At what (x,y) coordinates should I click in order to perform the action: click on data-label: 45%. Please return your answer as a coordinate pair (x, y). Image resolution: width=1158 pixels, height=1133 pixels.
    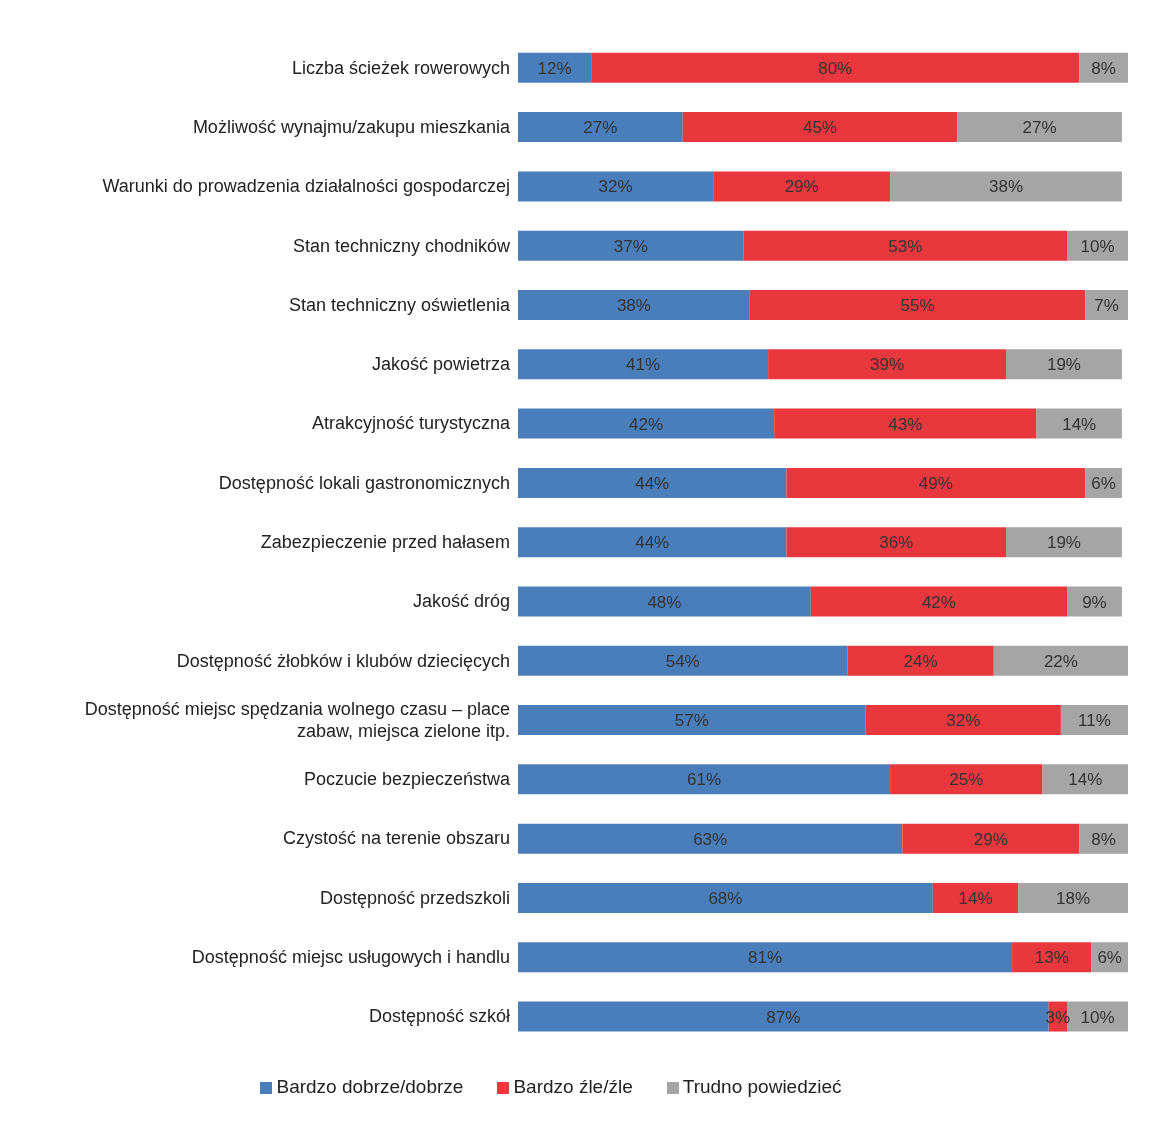
    Looking at the image, I should click on (819, 128).